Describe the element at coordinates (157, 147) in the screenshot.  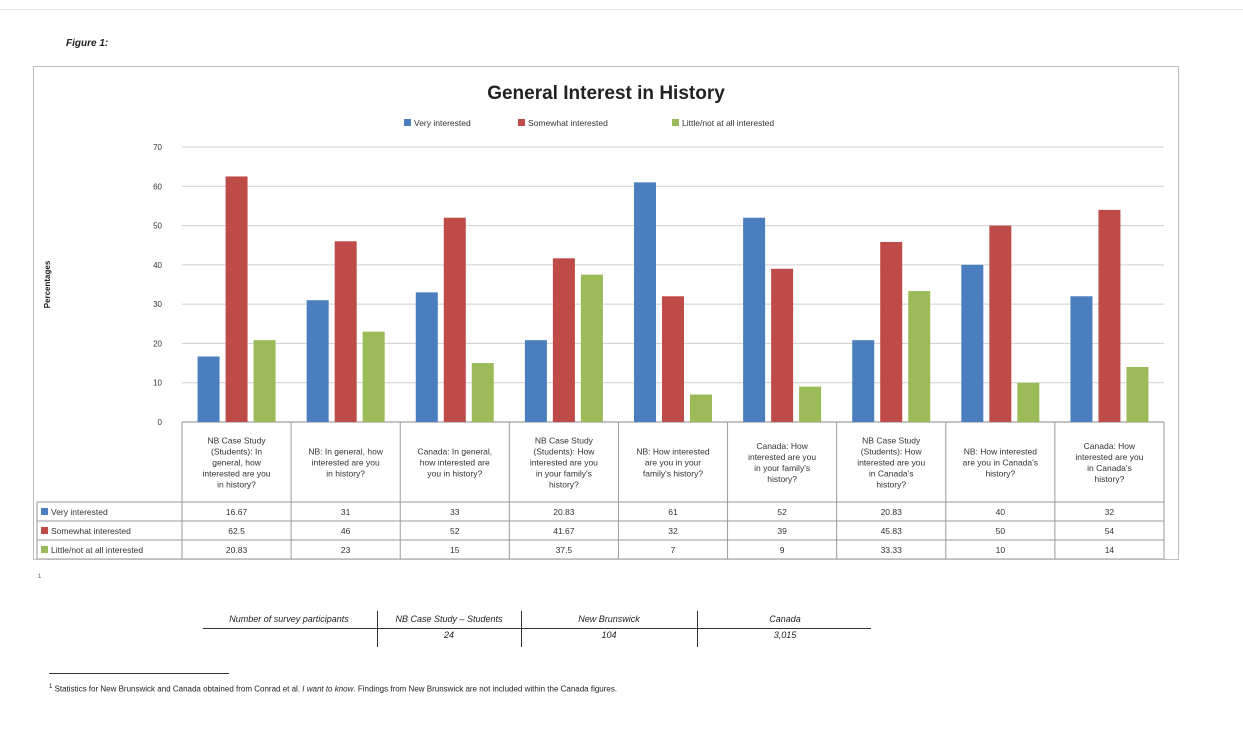
I see `y-tick-label: 70` at that location.